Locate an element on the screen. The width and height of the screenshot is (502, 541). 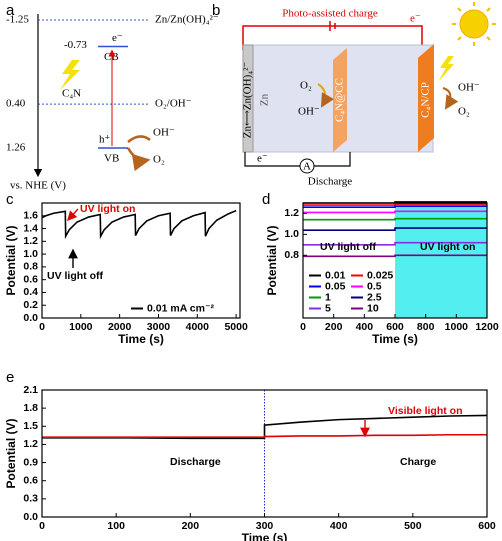
x-tick-label: 300 is located at coordinates (265, 526).